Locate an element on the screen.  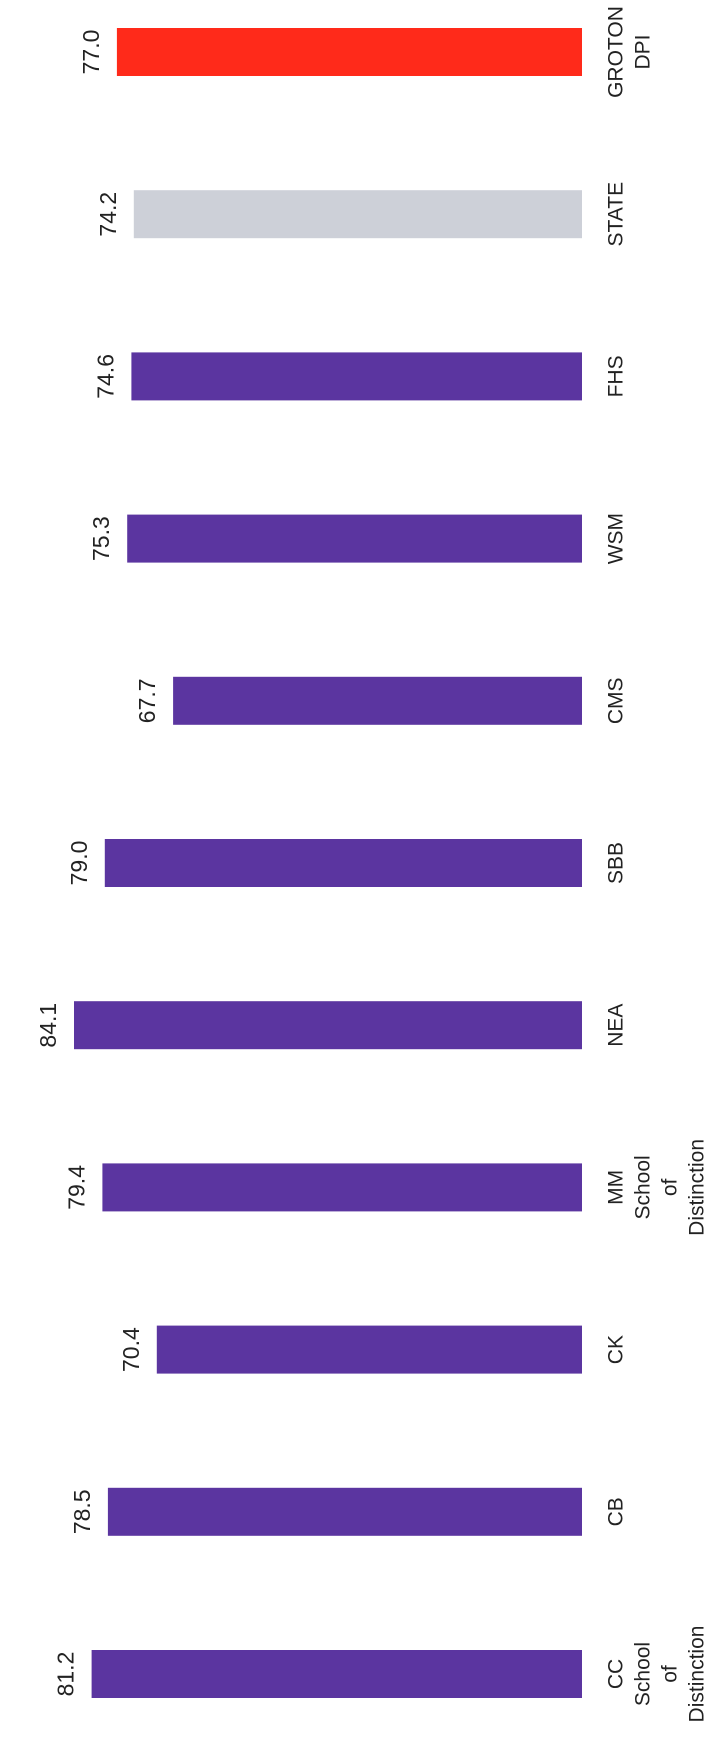
category-label-7-line-3: Distinction is located at coordinates (697, 1187).